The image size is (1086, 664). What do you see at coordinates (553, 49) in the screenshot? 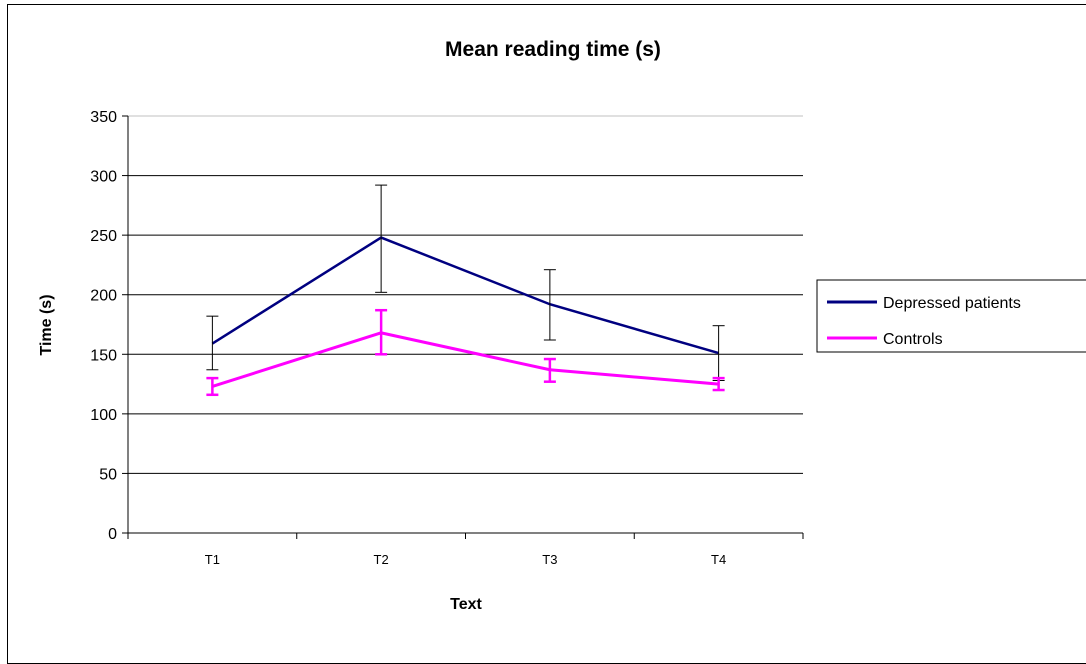
I see `chart-title: Mean reading time (s)` at bounding box center [553, 49].